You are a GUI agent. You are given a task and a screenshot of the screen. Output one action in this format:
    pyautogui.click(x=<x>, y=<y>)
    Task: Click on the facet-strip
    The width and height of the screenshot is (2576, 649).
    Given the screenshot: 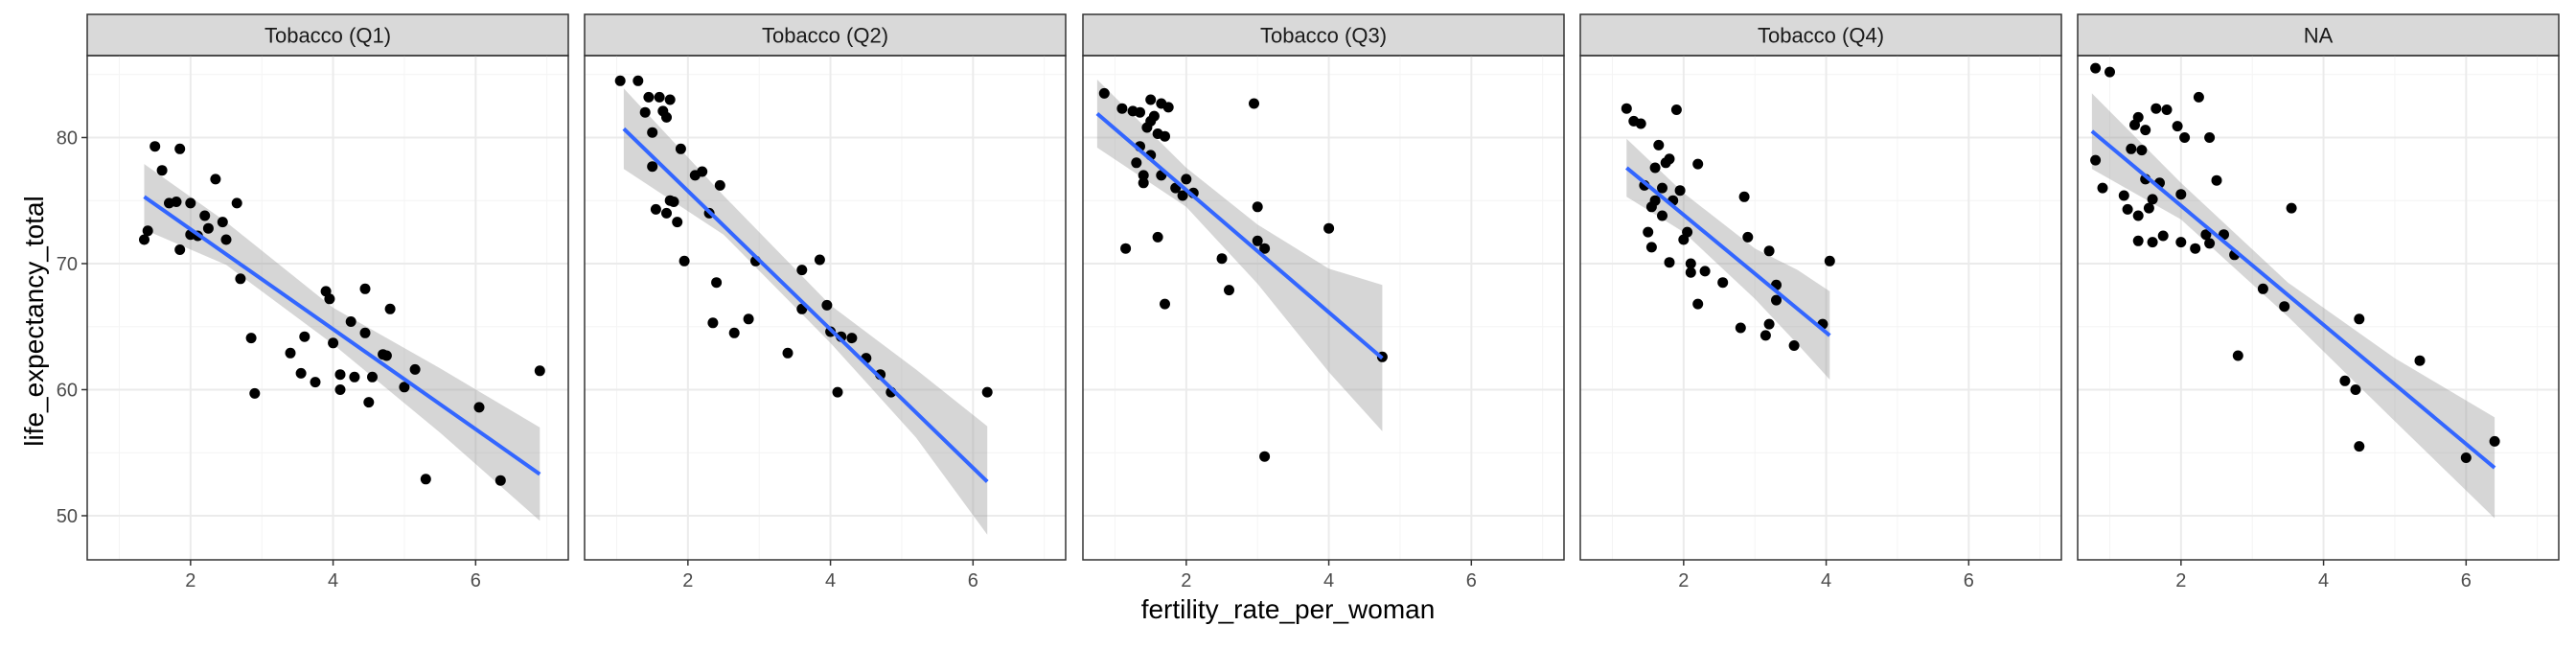 What is the action you would take?
    pyautogui.click(x=1323, y=35)
    